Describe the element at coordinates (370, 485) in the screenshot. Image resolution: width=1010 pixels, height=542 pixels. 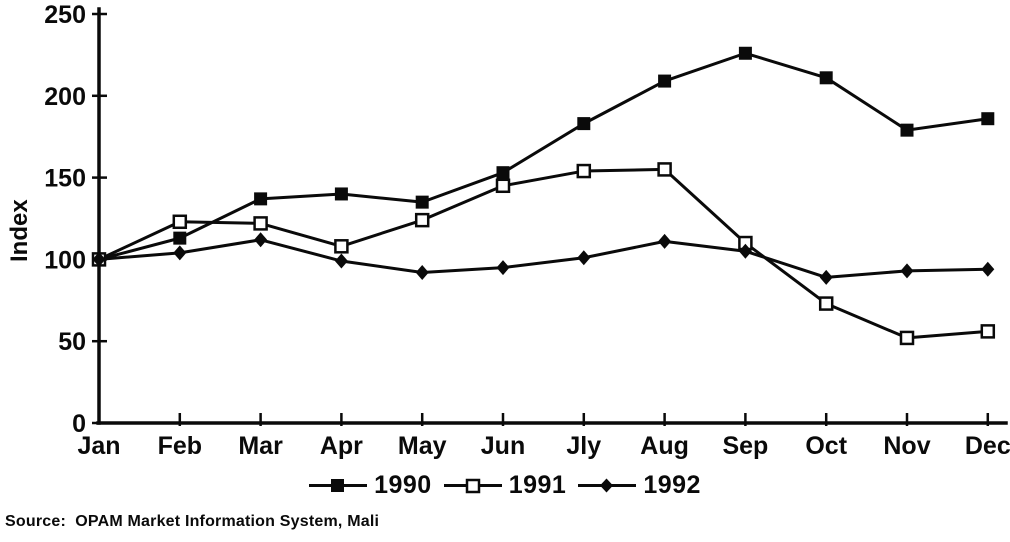
I see `legend-item-1990: 1990` at that location.